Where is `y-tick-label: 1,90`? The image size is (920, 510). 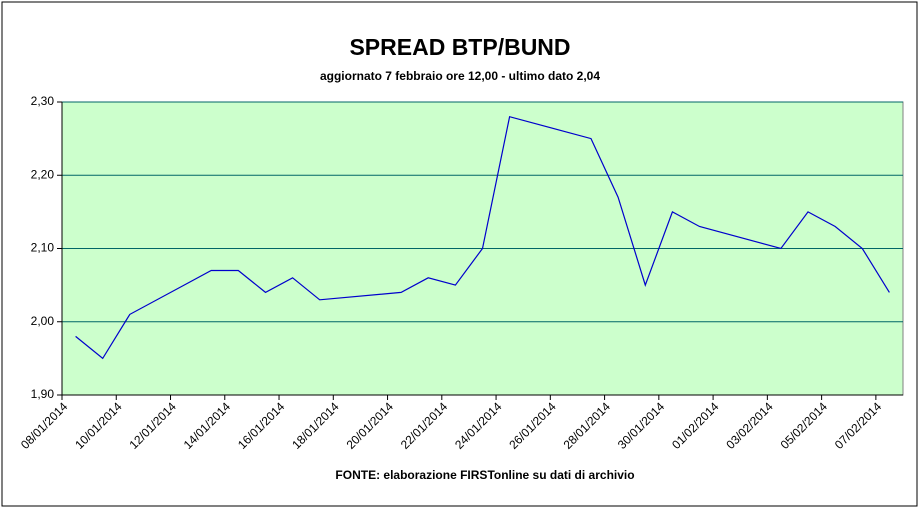
y-tick-label: 1,90 is located at coordinates (43, 394).